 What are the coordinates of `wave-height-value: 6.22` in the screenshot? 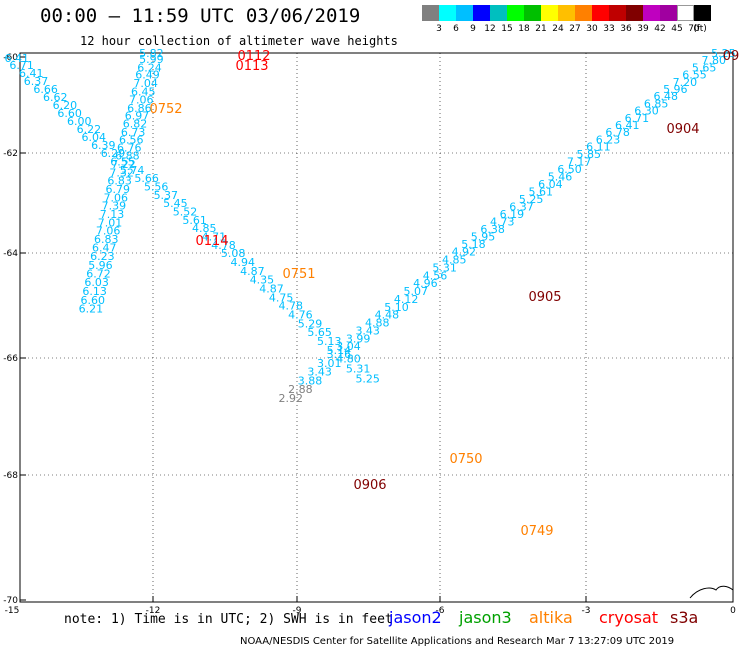 It's located at (89, 129).